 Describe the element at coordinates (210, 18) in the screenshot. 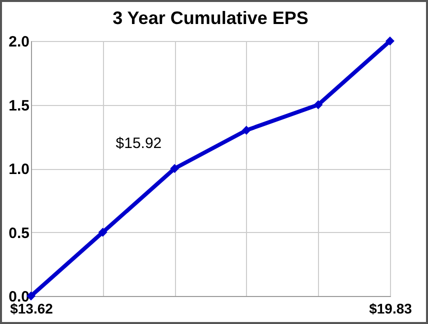

I see `chart-title: 3 Year Cumulative EPS` at that location.